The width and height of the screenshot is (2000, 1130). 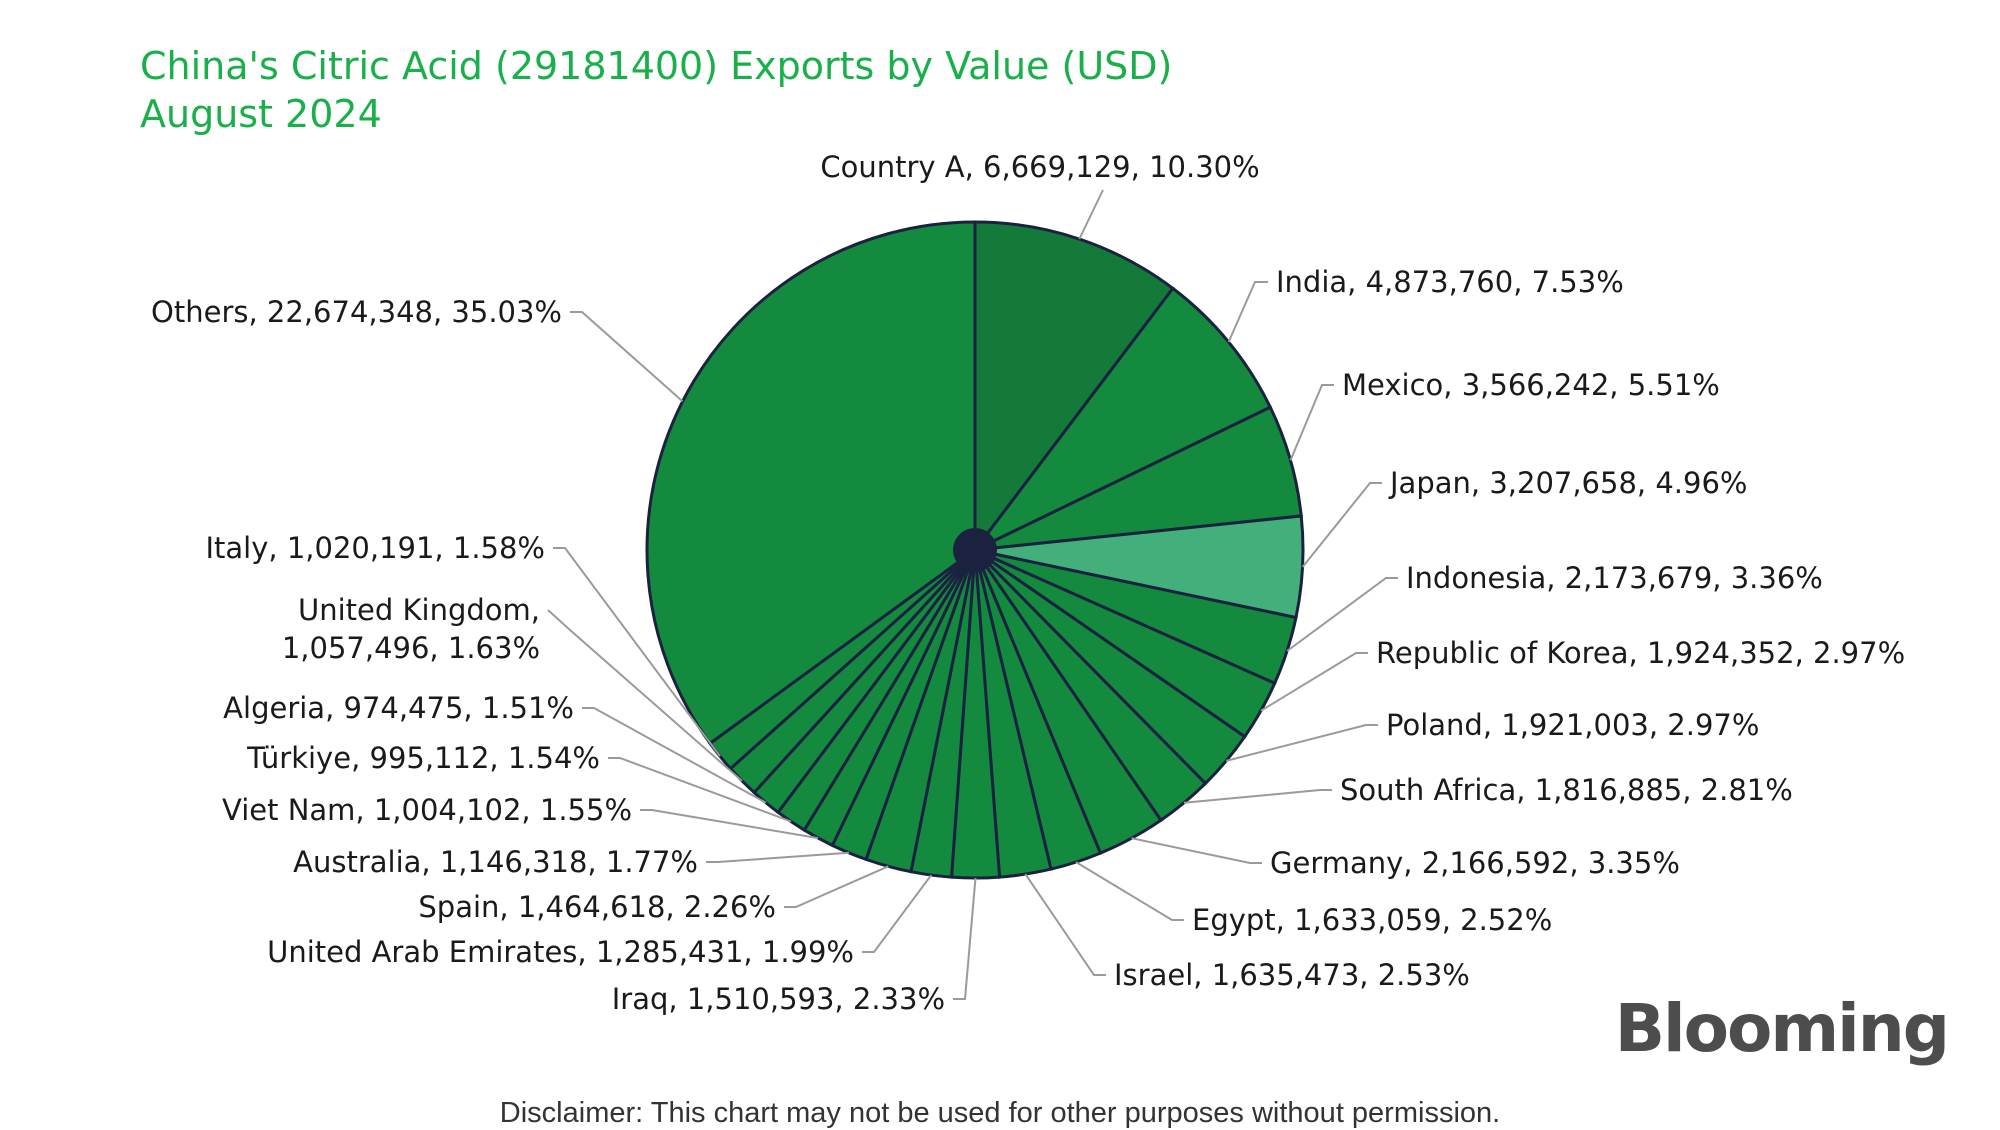 I want to click on data-label: South Africa, 1,816,885, 2.81%, so click(x=1566, y=790).